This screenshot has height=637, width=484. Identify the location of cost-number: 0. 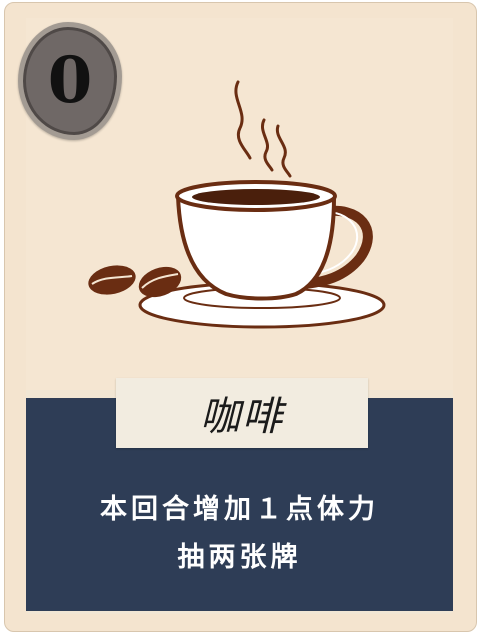
(70, 80).